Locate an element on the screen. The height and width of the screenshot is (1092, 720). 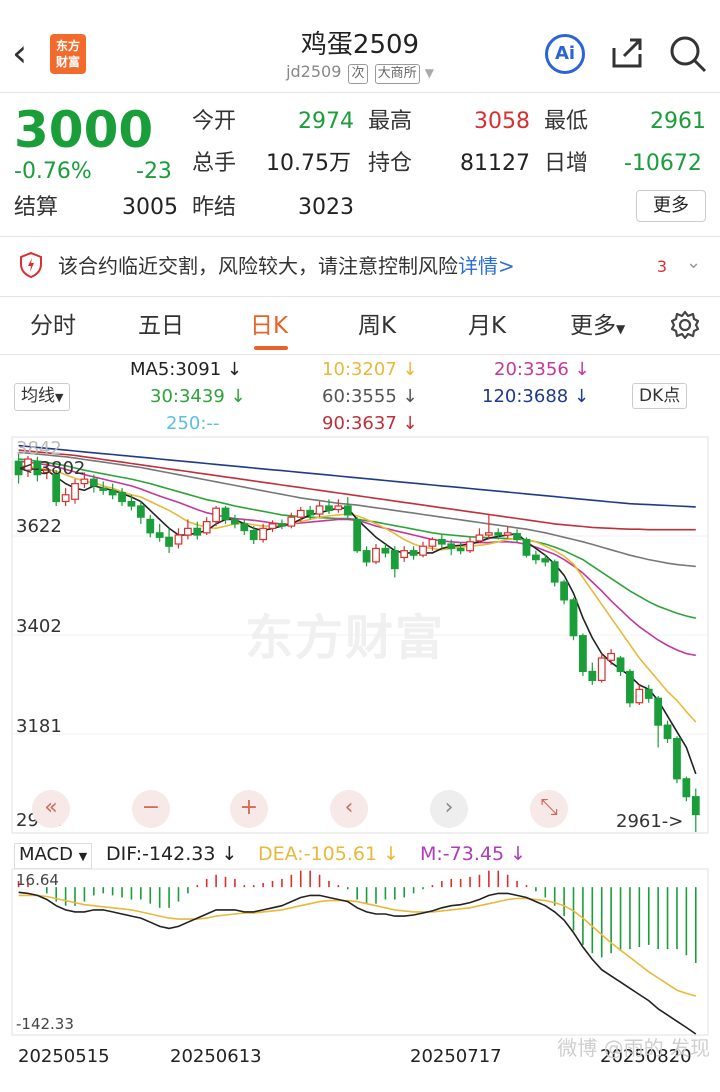
open-value: 2974 is located at coordinates (326, 121).